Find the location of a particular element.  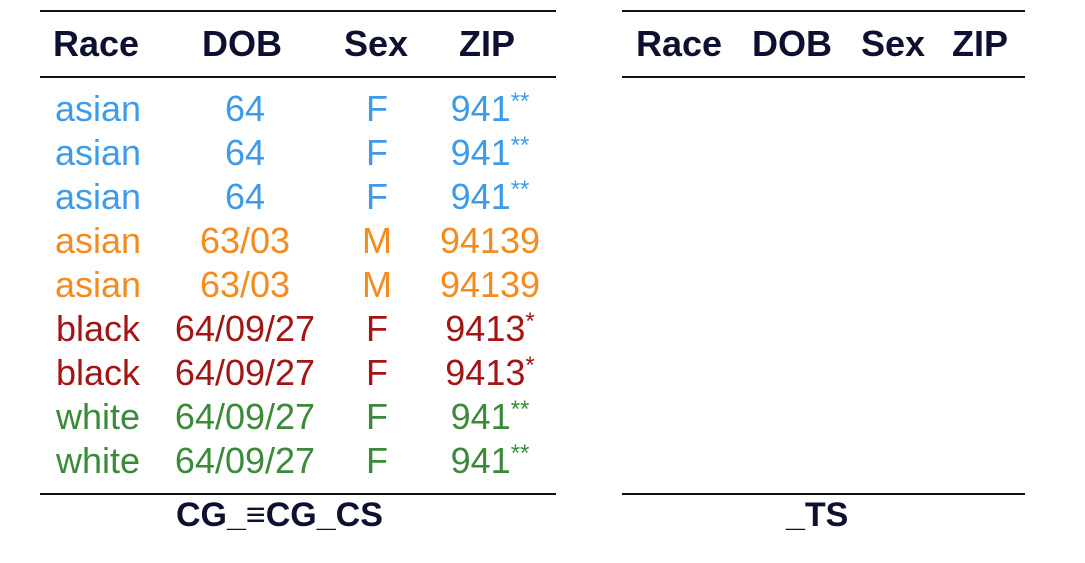

left-top-rule is located at coordinates (298, 11).